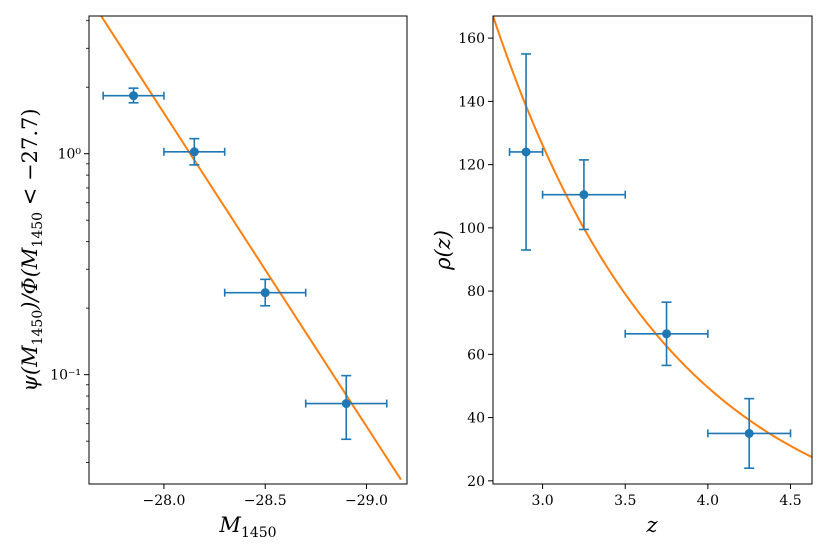  I want to click on right-y-tick-label: 20, so click(476, 482).